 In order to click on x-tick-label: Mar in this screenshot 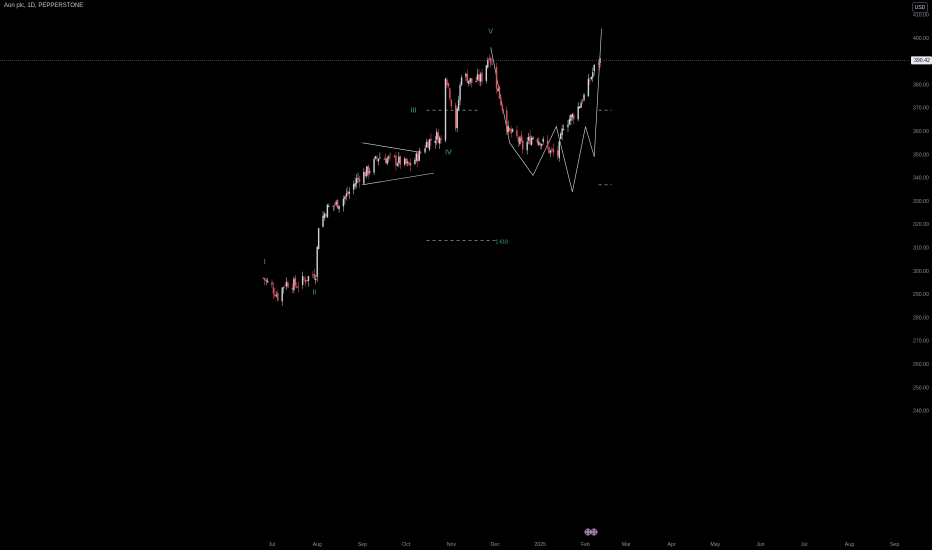, I will do `click(626, 545)`.